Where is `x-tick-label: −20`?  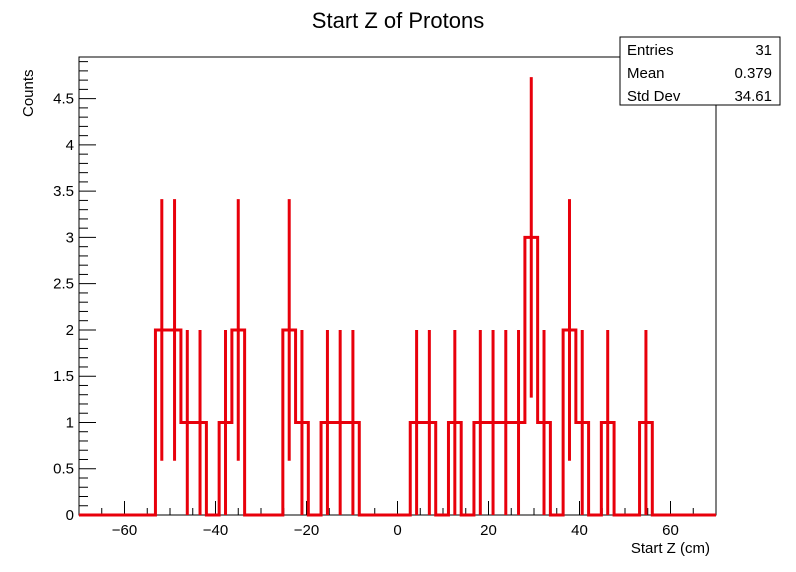 x-tick-label: −20 is located at coordinates (306, 530).